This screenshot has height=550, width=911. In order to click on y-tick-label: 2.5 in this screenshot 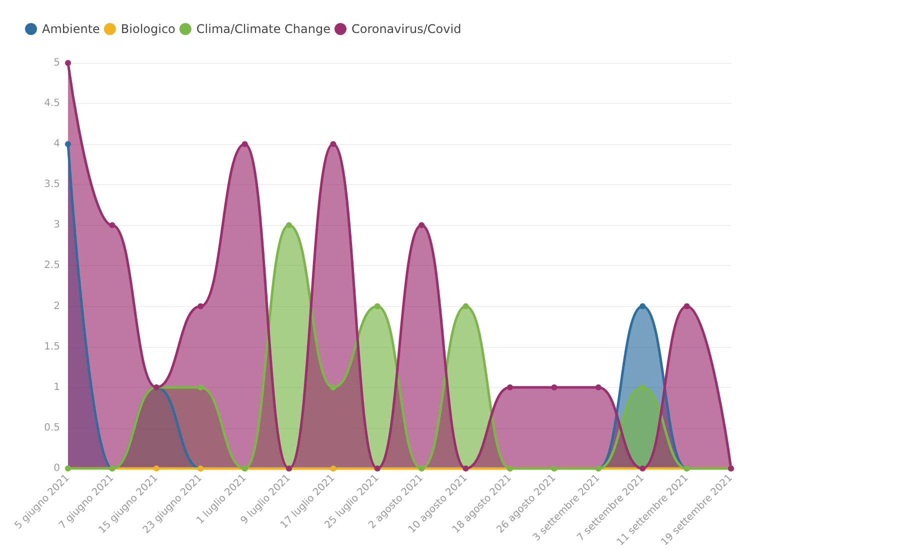, I will do `click(52, 266)`.